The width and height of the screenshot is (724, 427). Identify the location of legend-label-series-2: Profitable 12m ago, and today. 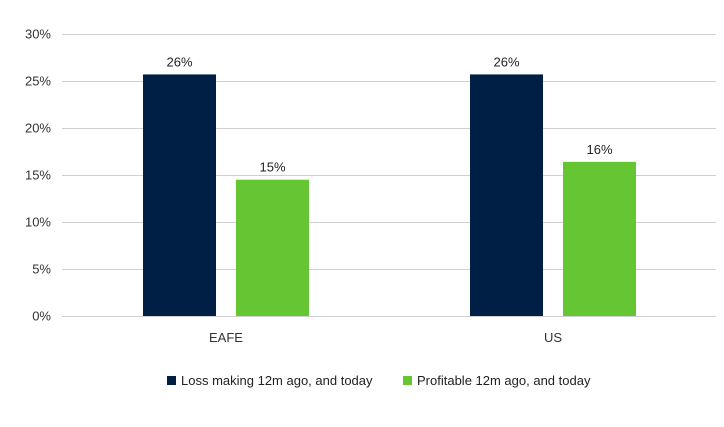
(504, 380).